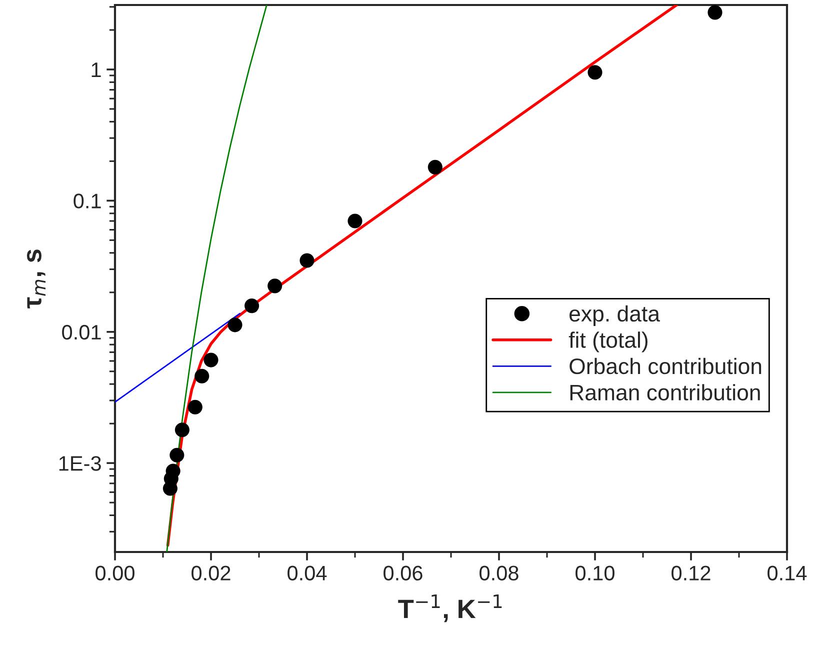  Describe the element at coordinates (787, 573) in the screenshot. I see `x-tick-label: 0.14` at that location.